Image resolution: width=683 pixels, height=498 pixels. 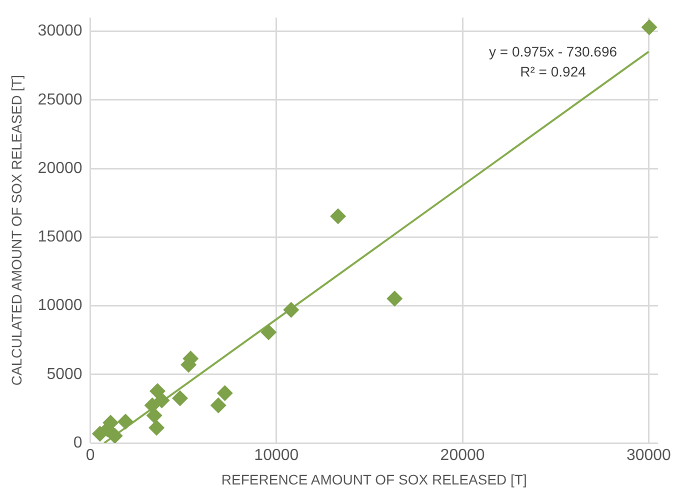 What do you see at coordinates (60, 237) in the screenshot?
I see `y-tick-label: 15000` at bounding box center [60, 237].